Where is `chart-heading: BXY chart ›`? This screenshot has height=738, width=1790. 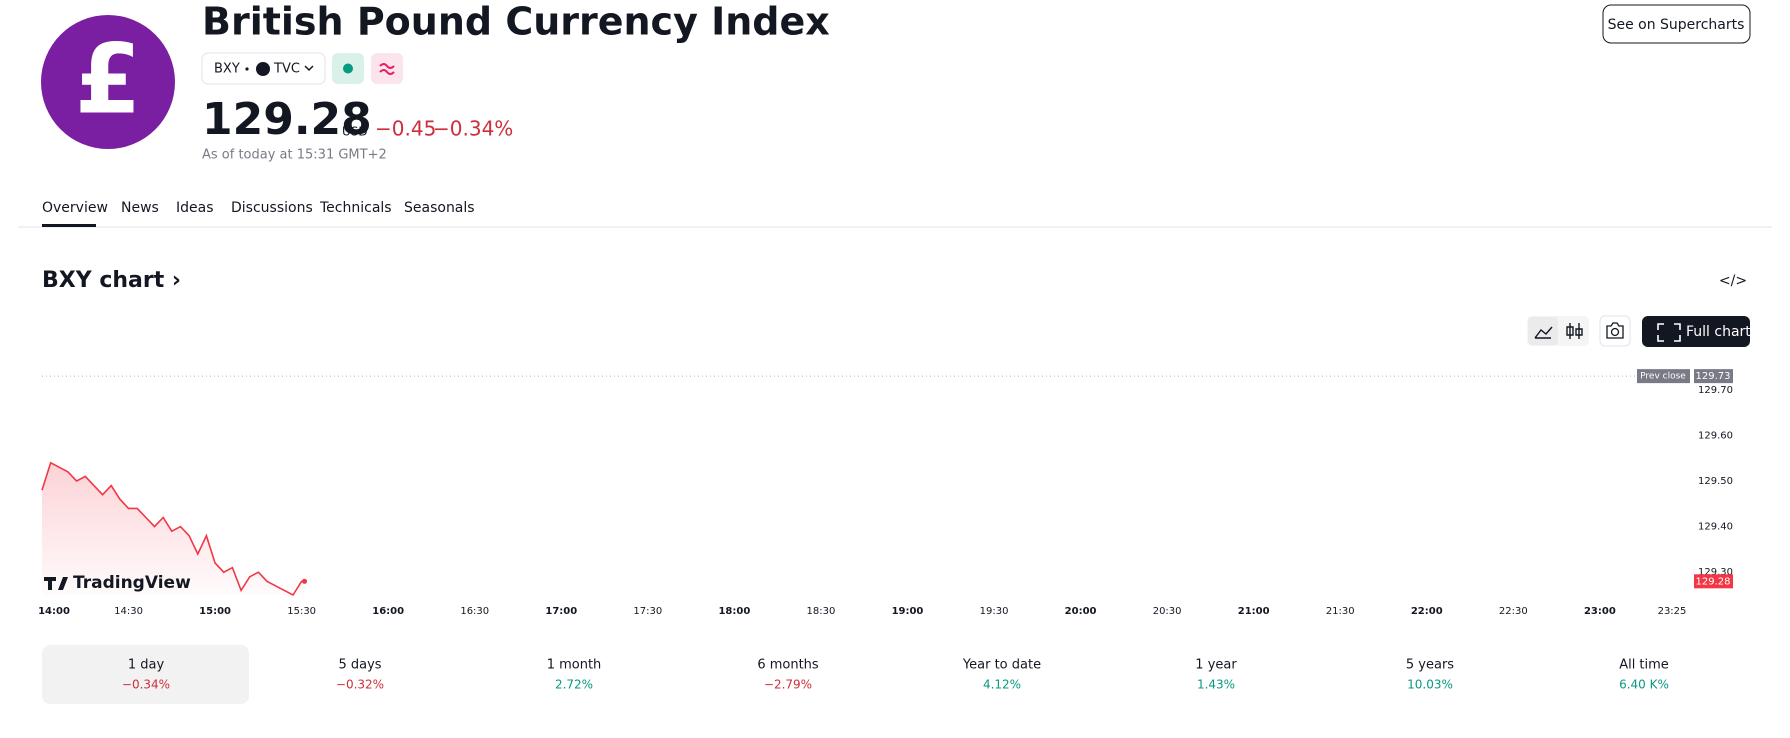 chart-heading: BXY chart › is located at coordinates (111, 280).